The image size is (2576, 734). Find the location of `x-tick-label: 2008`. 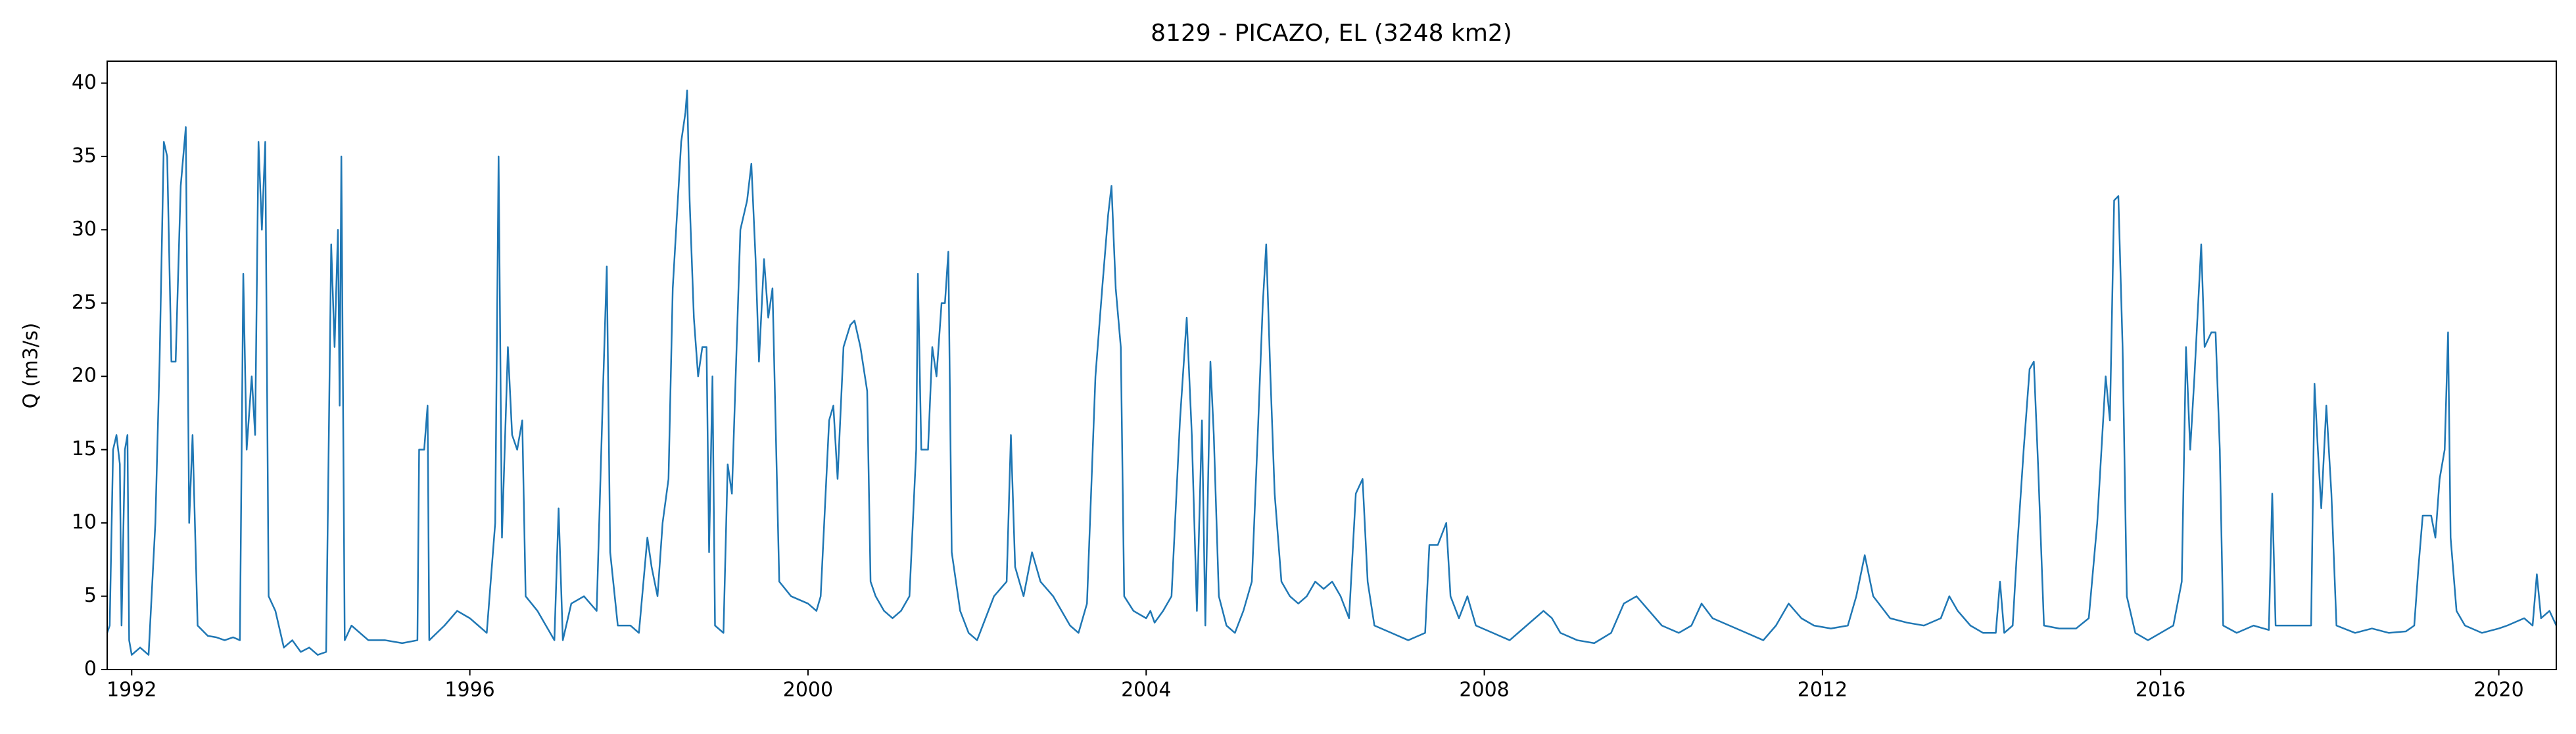

x-tick-label: 2008 is located at coordinates (1484, 690).